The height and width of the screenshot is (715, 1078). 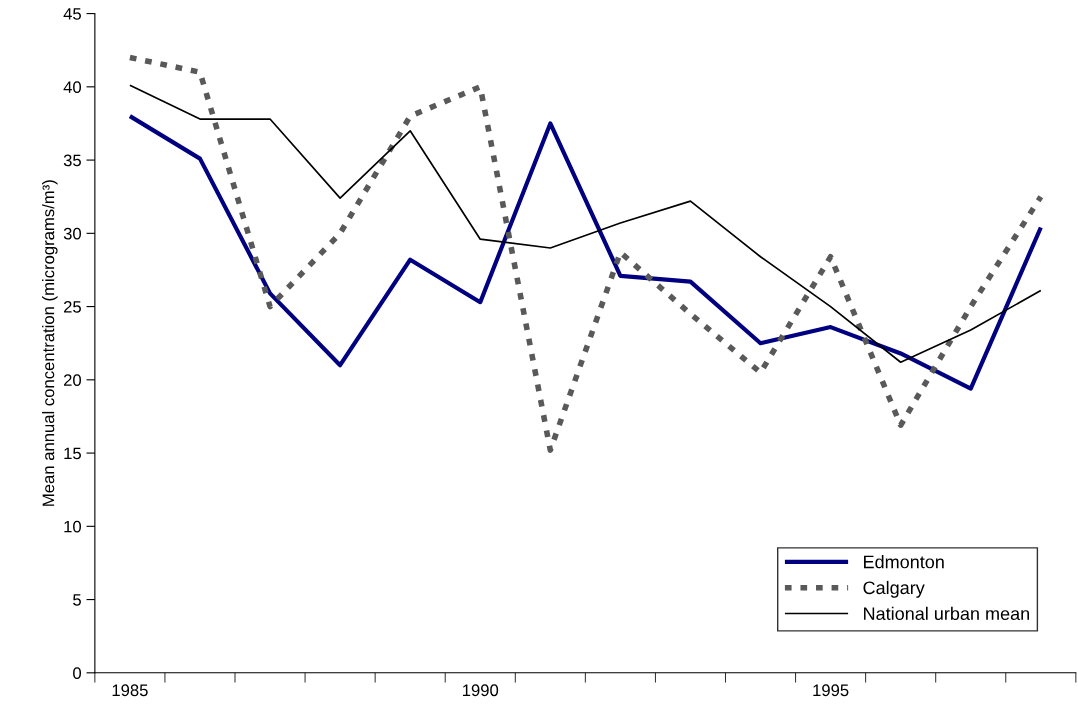 What do you see at coordinates (72, 87) in the screenshot?
I see `y-tick-label: 40` at bounding box center [72, 87].